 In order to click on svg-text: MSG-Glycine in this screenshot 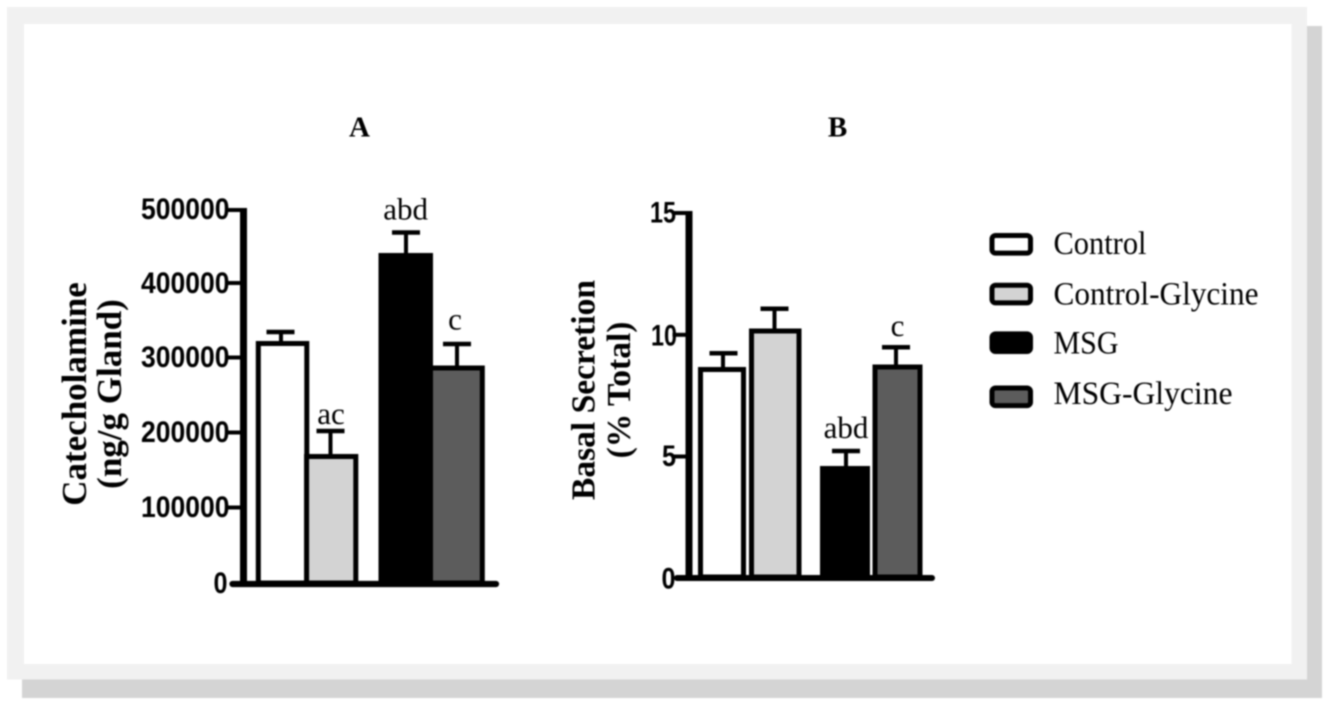, I will do `click(1143, 394)`.